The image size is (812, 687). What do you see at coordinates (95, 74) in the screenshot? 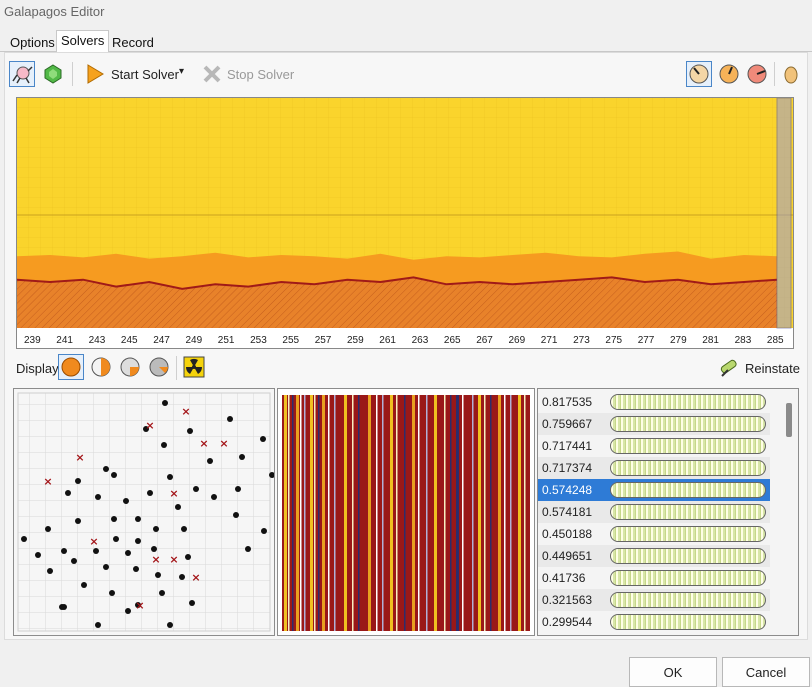
I see `start-solver-icon-button` at bounding box center [95, 74].